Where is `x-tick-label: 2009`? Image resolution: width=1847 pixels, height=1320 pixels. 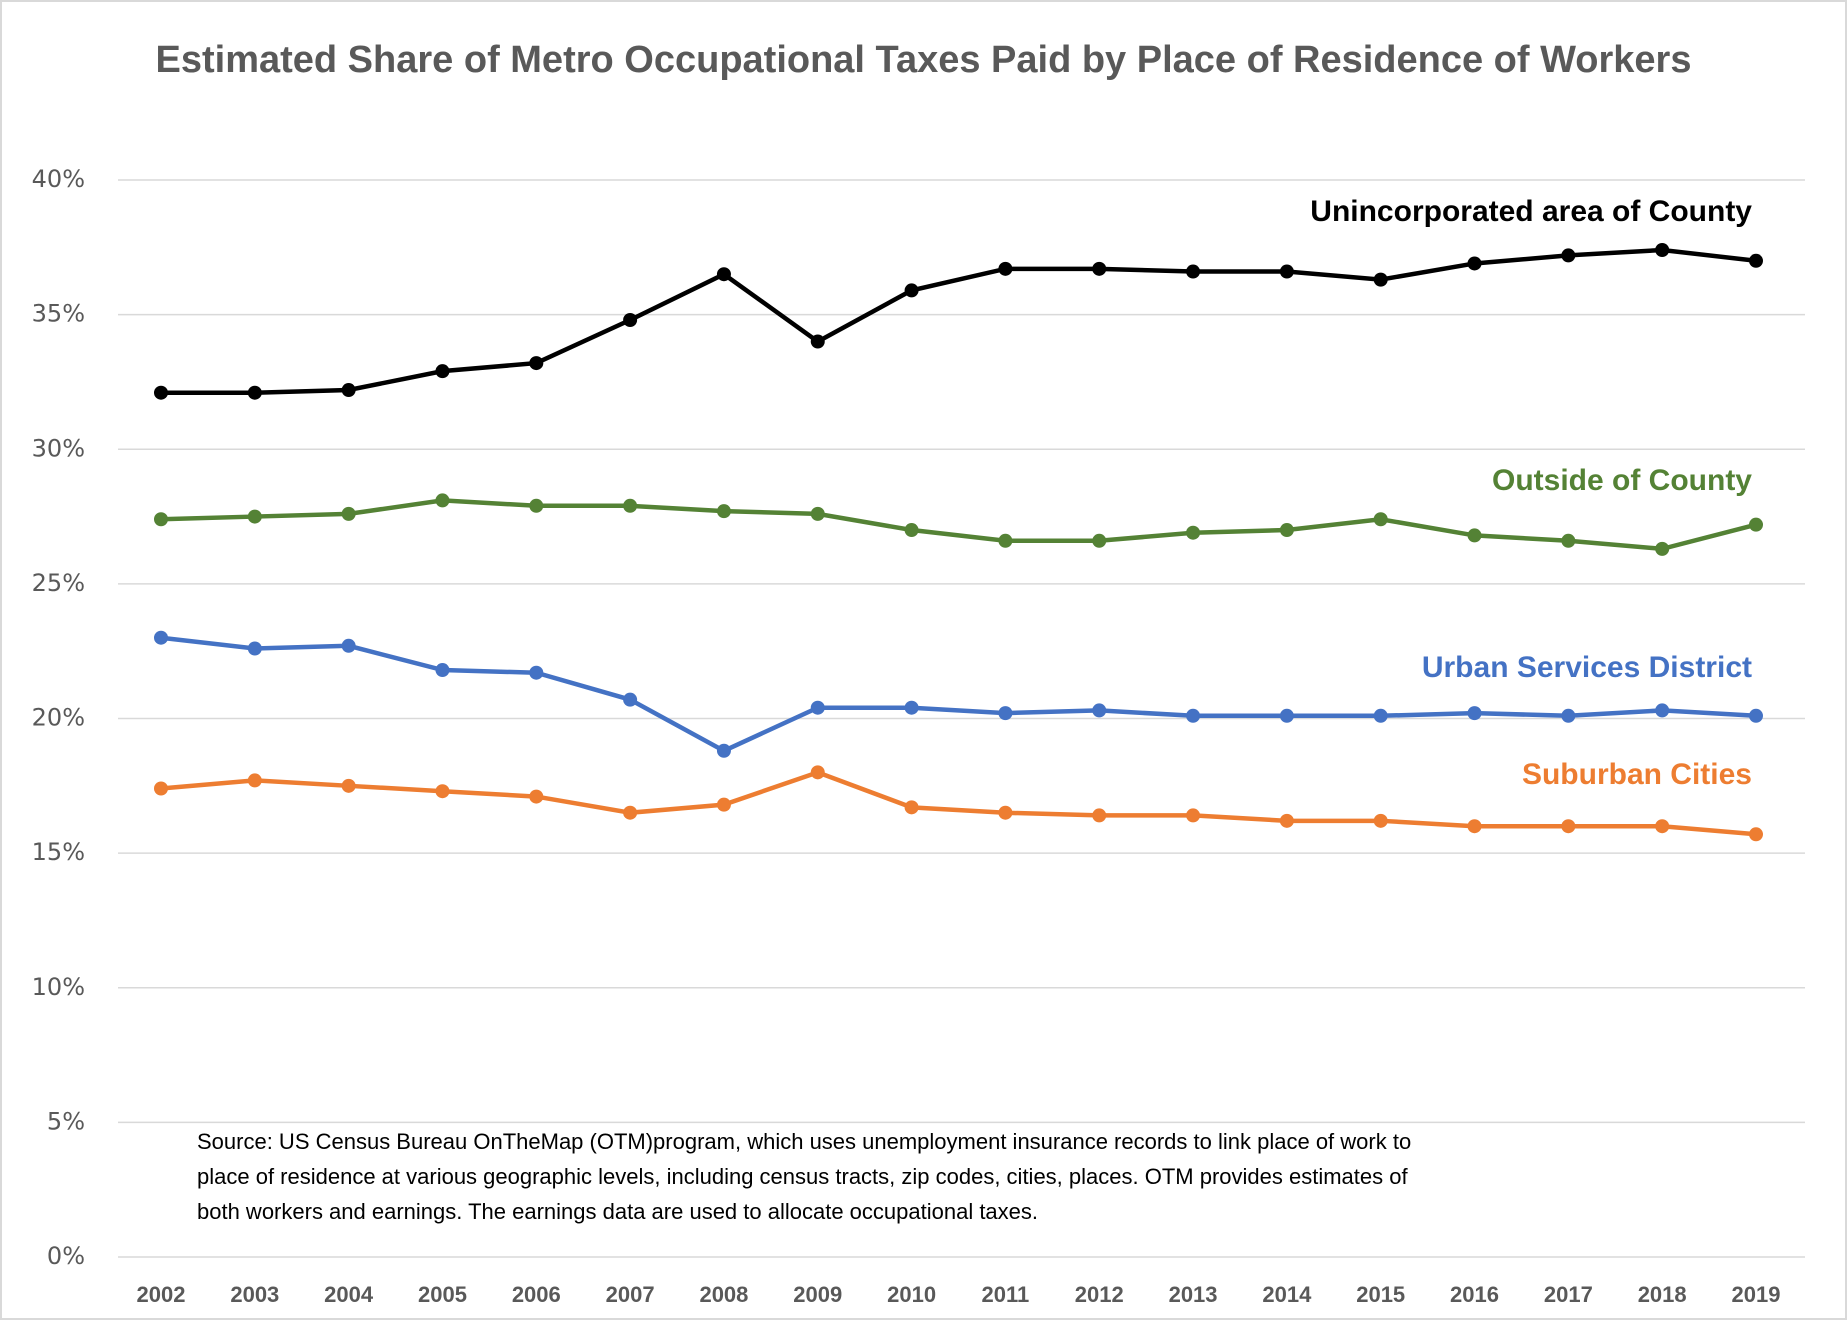 x-tick-label: 2009 is located at coordinates (817, 1294).